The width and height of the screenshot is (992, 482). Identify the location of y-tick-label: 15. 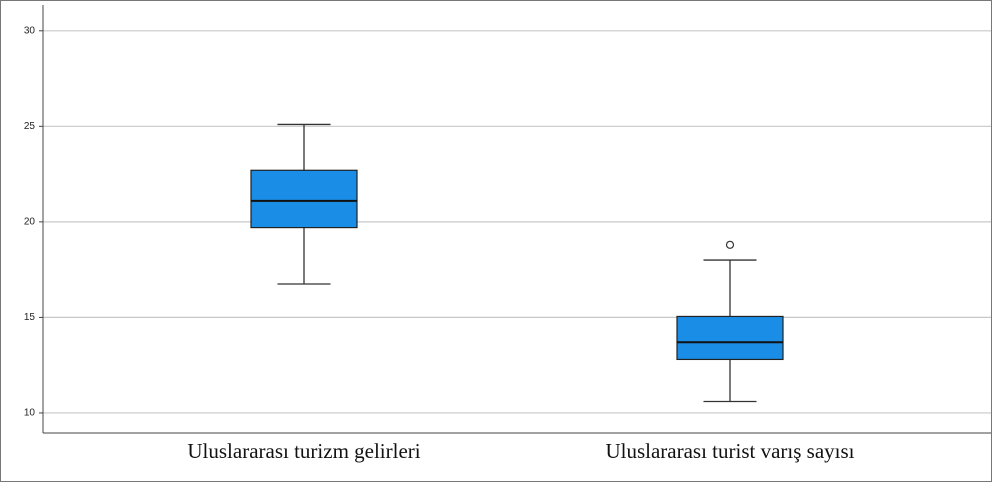
(30, 317).